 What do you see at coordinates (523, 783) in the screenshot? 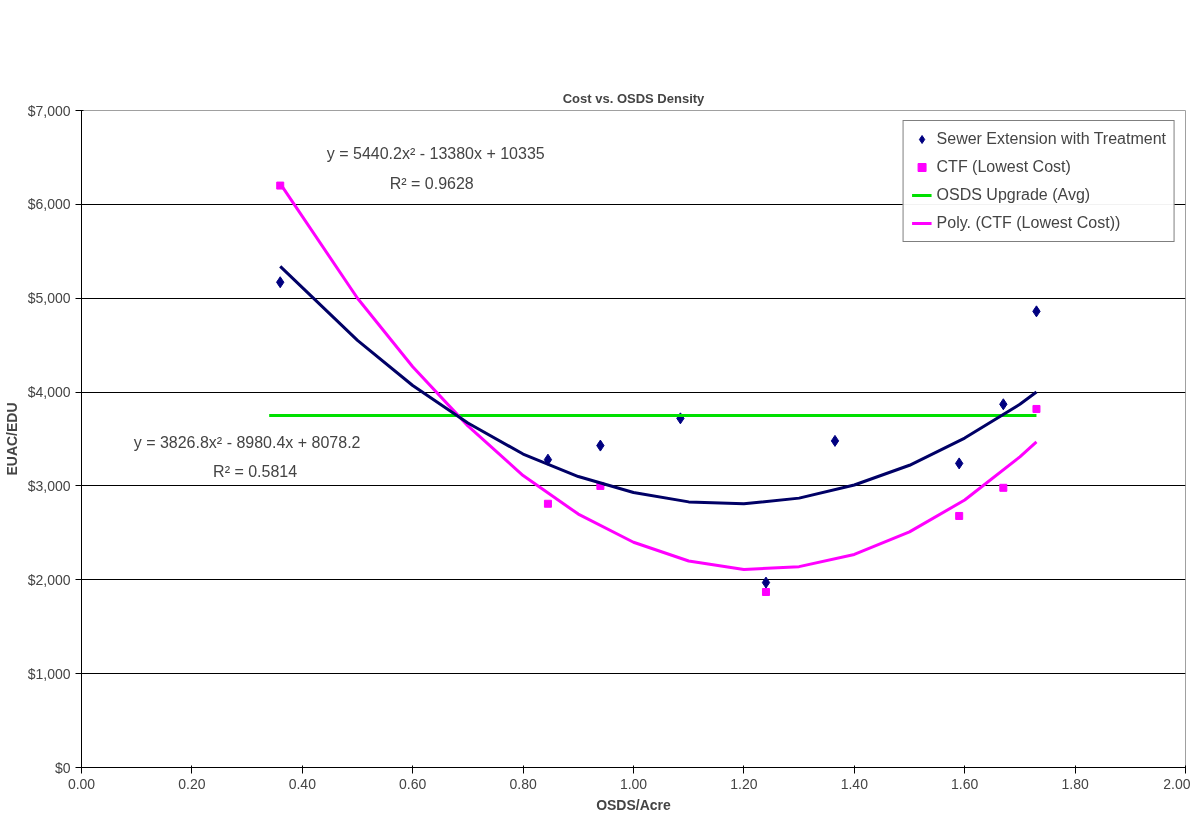
I see `x-tick-label: 0.80` at bounding box center [523, 783].